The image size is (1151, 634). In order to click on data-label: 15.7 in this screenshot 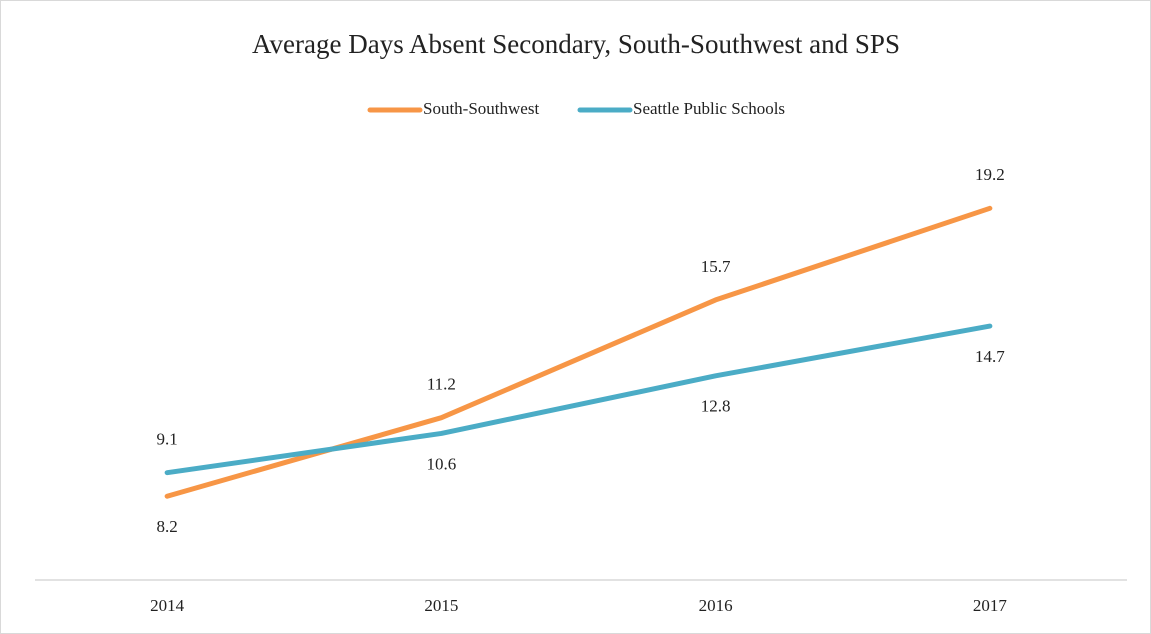, I will do `click(716, 266)`.